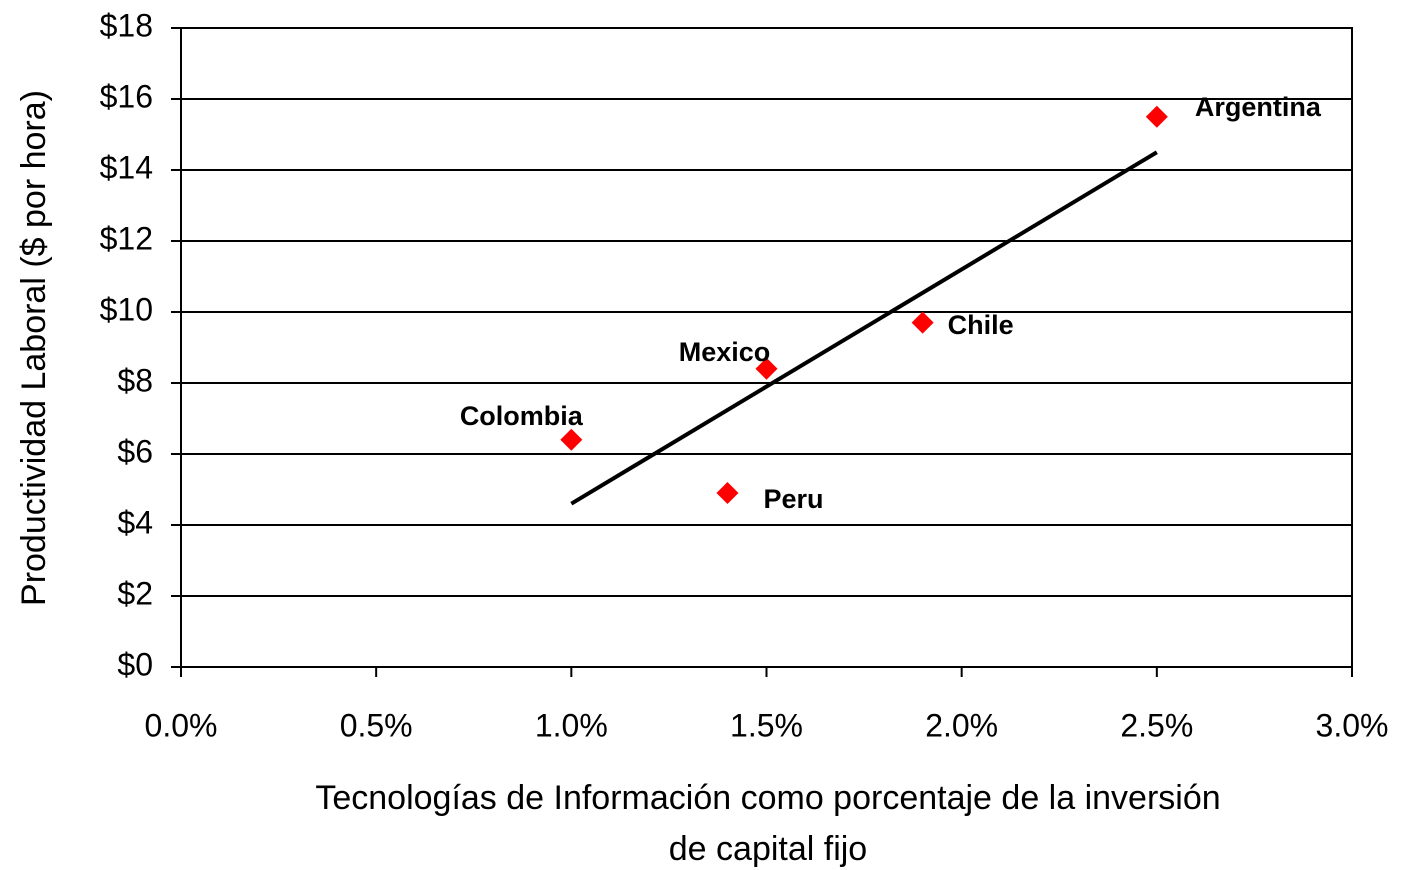  Describe the element at coordinates (571, 725) in the screenshot. I see `x-tick-label: 1.0%` at that location.